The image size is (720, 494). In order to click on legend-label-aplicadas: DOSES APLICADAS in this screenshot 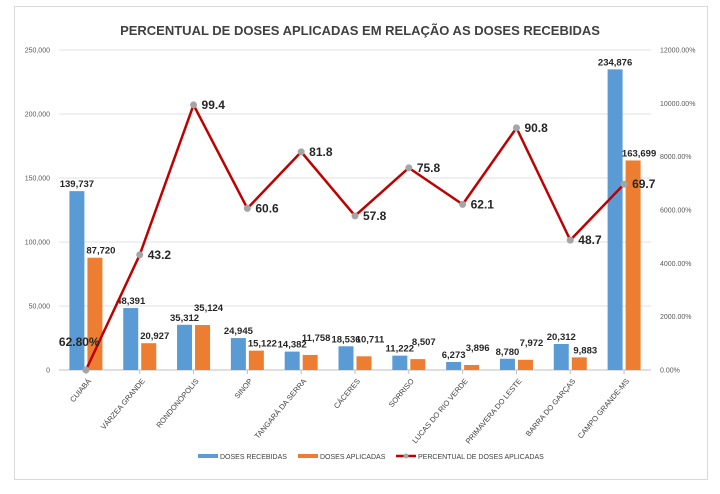, I will do `click(353, 457)`.